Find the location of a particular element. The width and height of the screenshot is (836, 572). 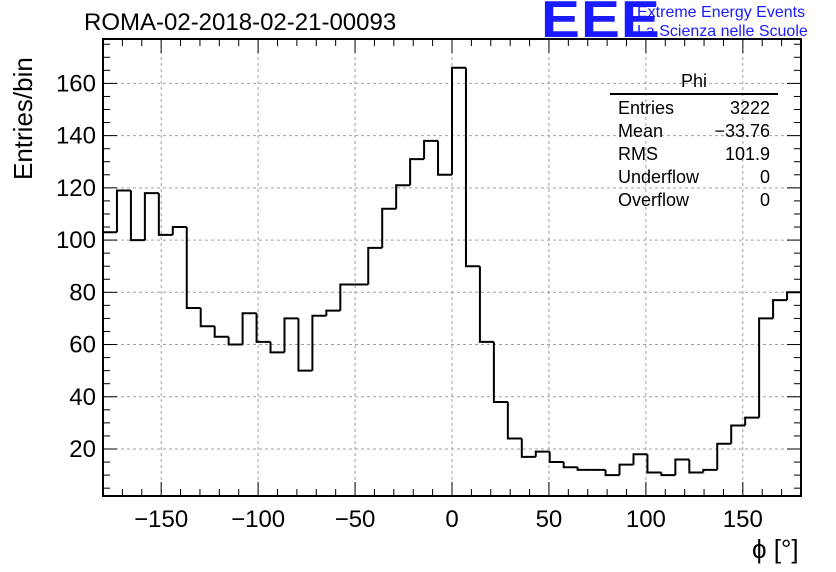

y-tick-label: 140 is located at coordinates (76, 136).